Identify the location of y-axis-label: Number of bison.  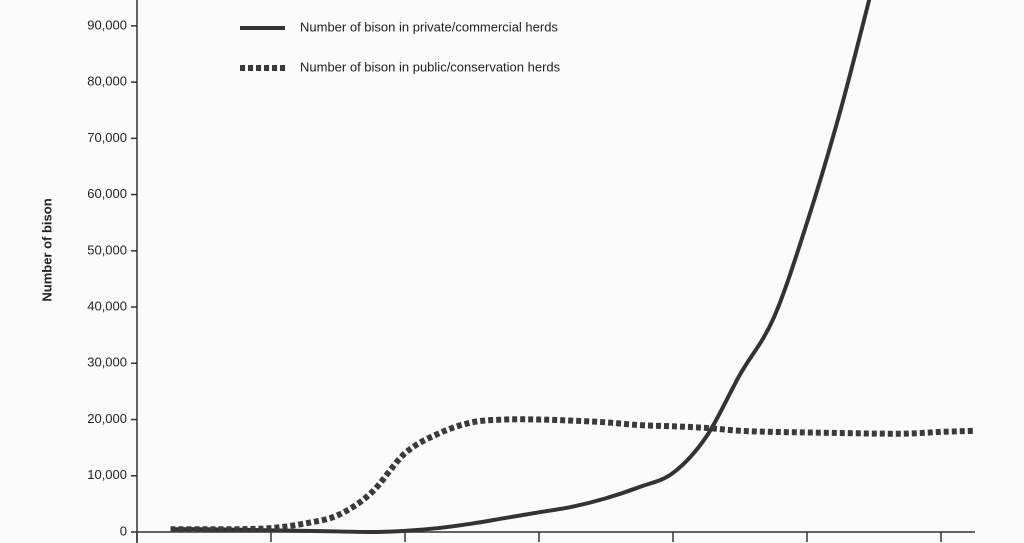
(46, 249).